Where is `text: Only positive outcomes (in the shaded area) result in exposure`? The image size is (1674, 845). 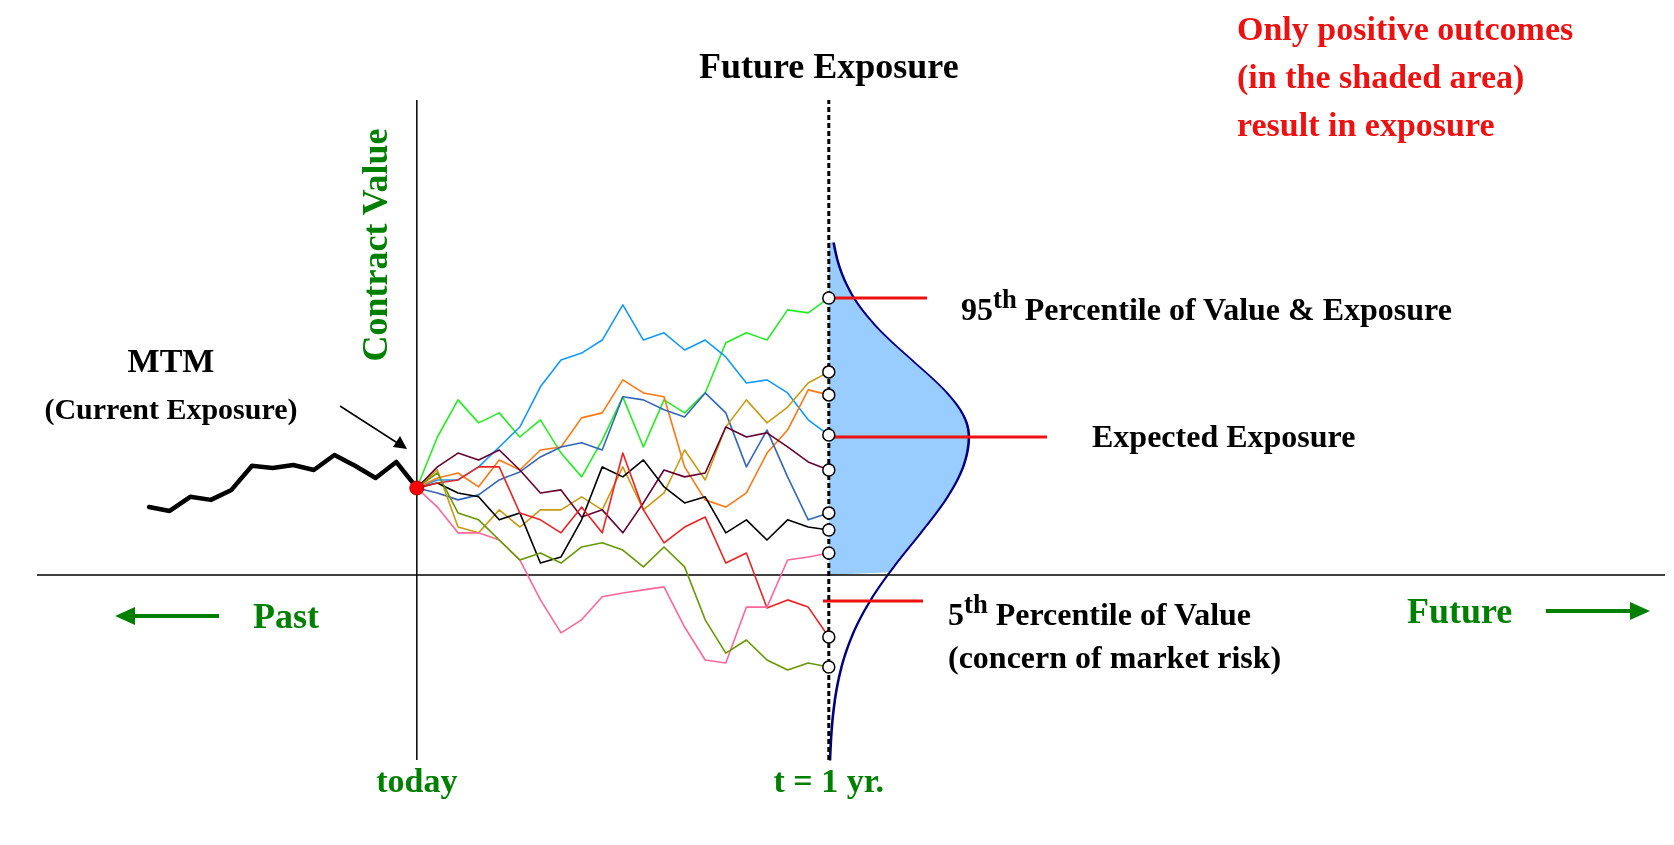 text: Only positive outcomes (in the shaded area) result in exposure is located at coordinates (1405, 77).